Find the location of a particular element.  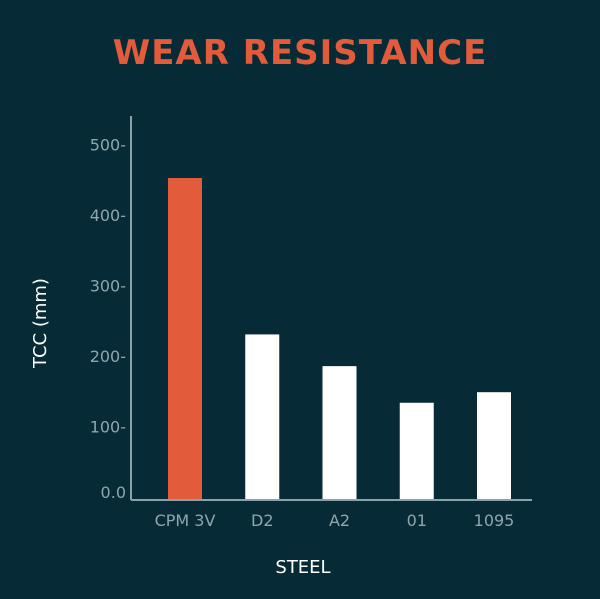

x-axis-label: STEEL is located at coordinates (302, 567).